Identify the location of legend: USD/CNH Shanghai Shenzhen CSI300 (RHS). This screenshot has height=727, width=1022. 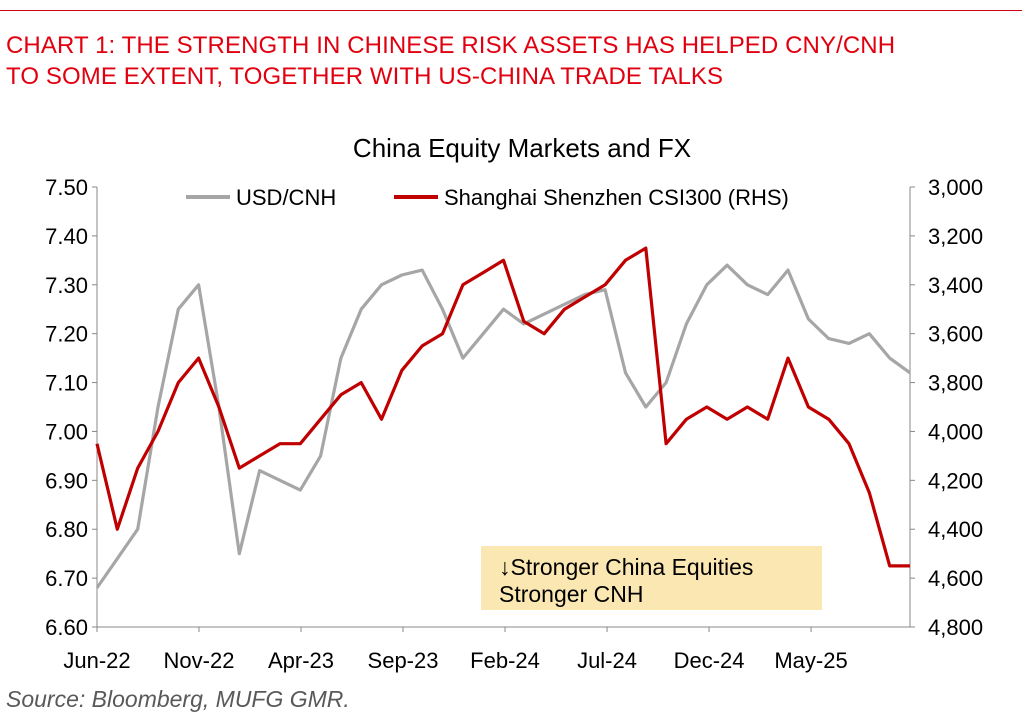
(487, 197).